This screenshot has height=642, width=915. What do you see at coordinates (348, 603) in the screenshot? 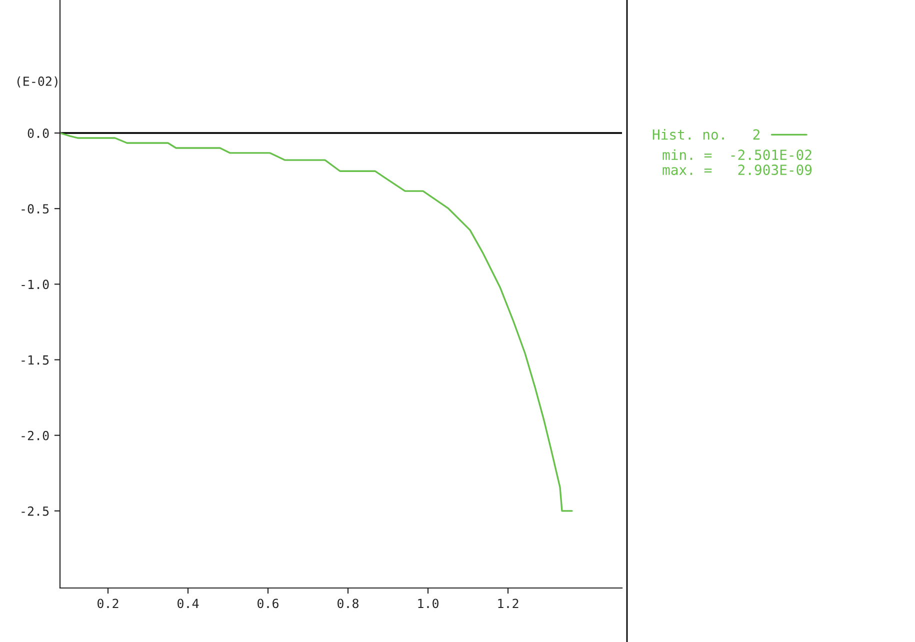
I see `x-tick-label: 0.8` at bounding box center [348, 603].